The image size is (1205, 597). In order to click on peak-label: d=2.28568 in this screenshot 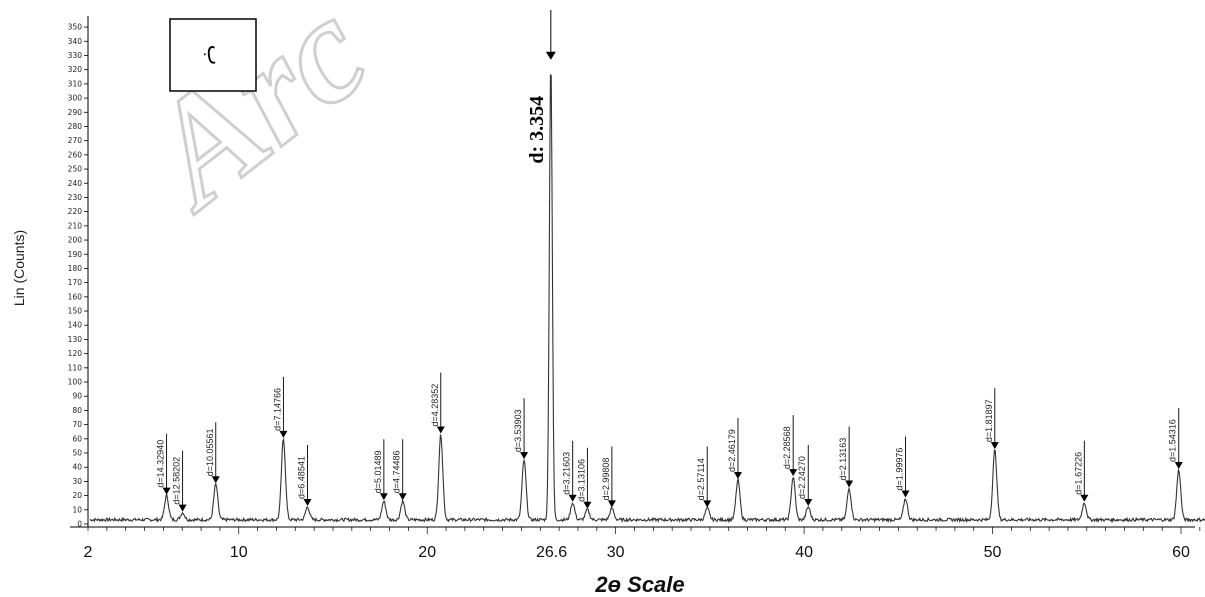, I will do `click(787, 447)`.